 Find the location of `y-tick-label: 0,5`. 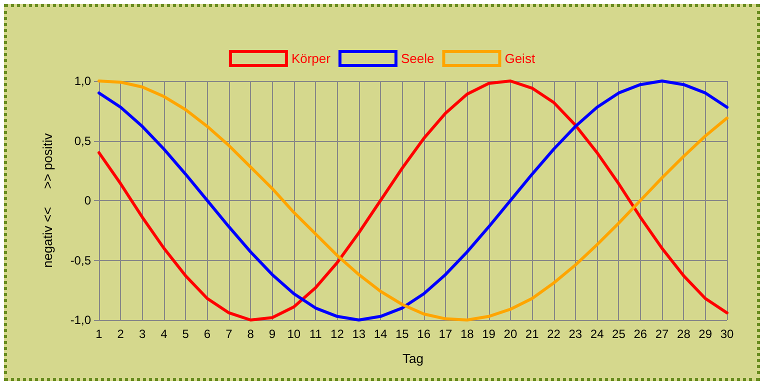

y-tick-label: 0,5 is located at coordinates (83, 141).